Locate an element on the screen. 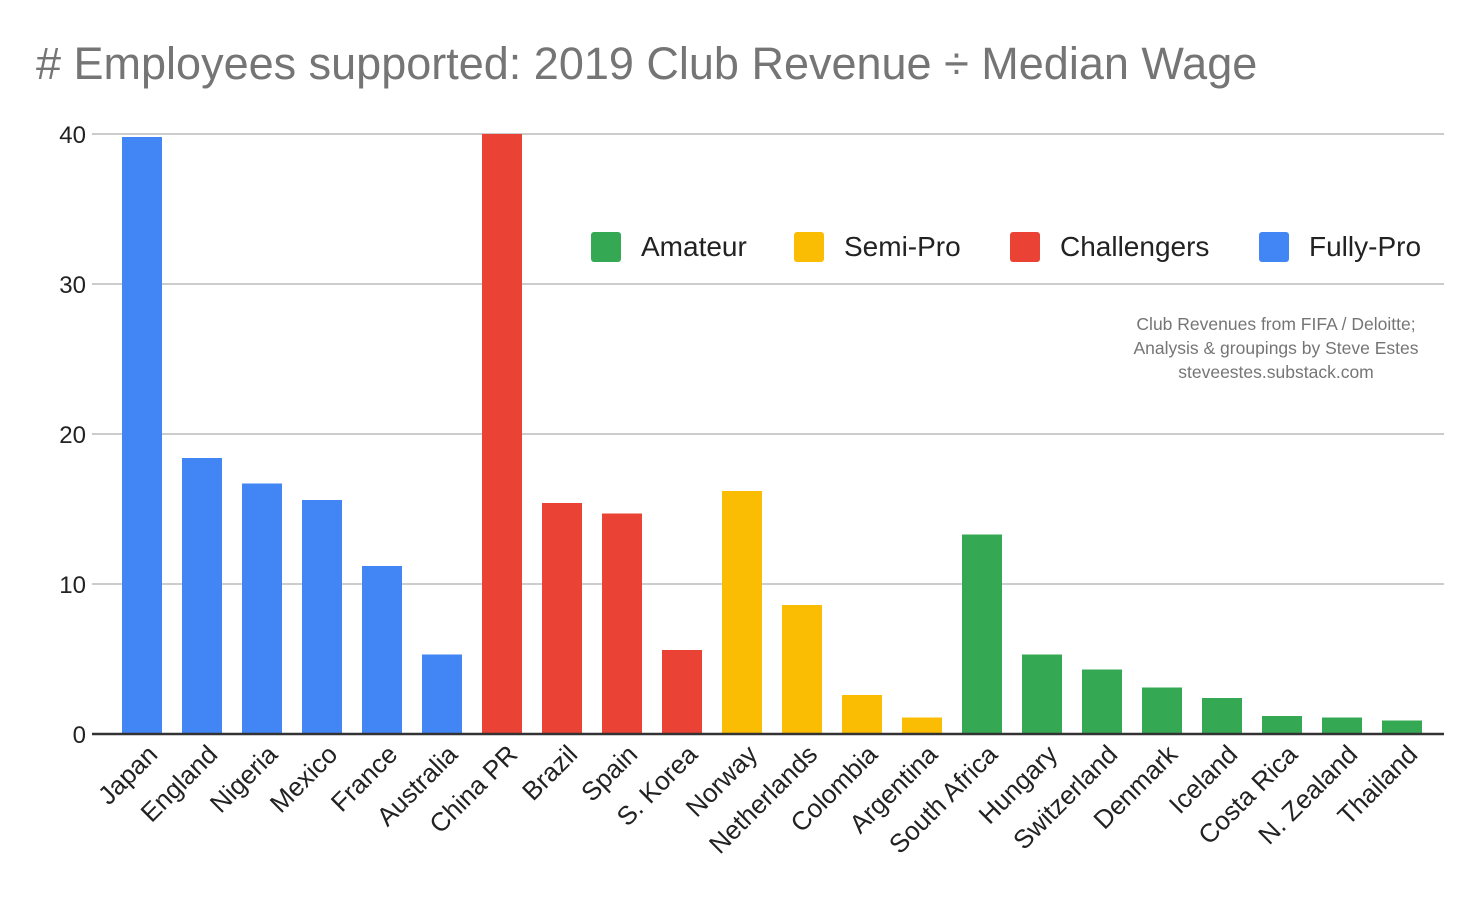 This screenshot has height=916, width=1480. source-note-line: Analysis & groupings by Steve Estes is located at coordinates (1275, 348).